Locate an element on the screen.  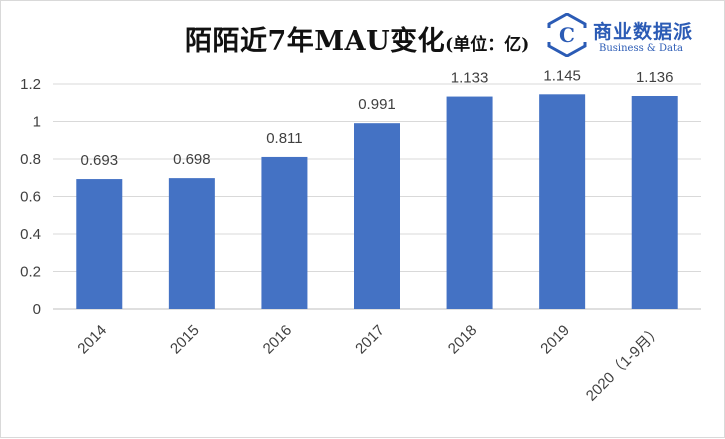
data-label: 0.991 is located at coordinates (377, 104).